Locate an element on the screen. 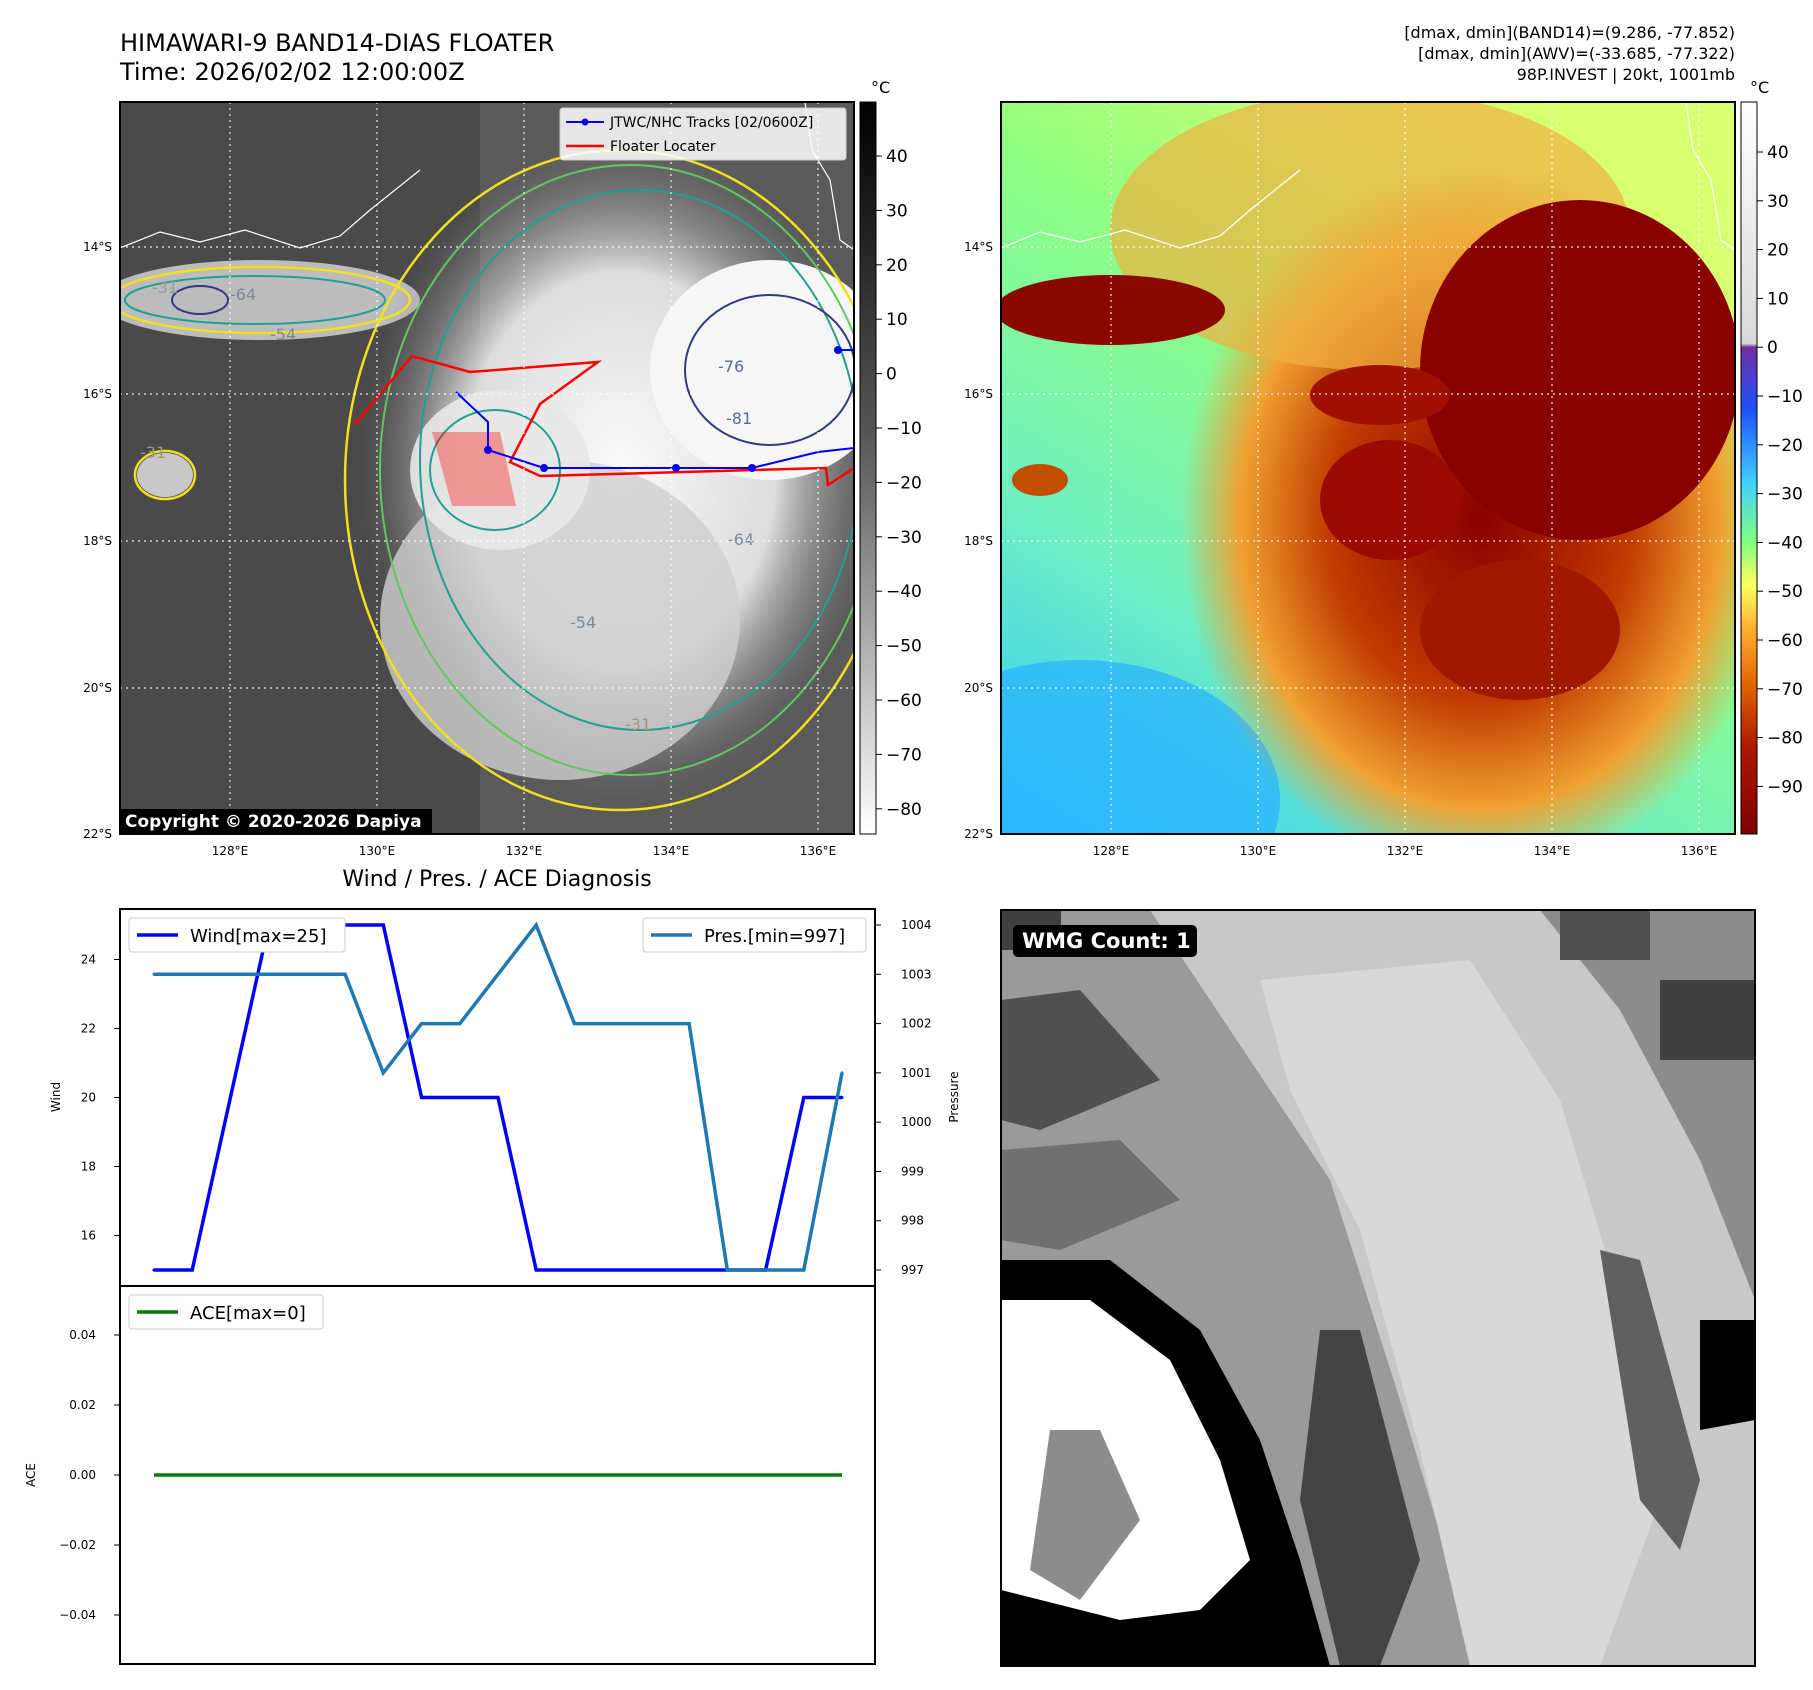 Image resolution: width=1813 pixels, height=1690 pixels. awv-colorbar-tick-label: −40 is located at coordinates (1785, 543).